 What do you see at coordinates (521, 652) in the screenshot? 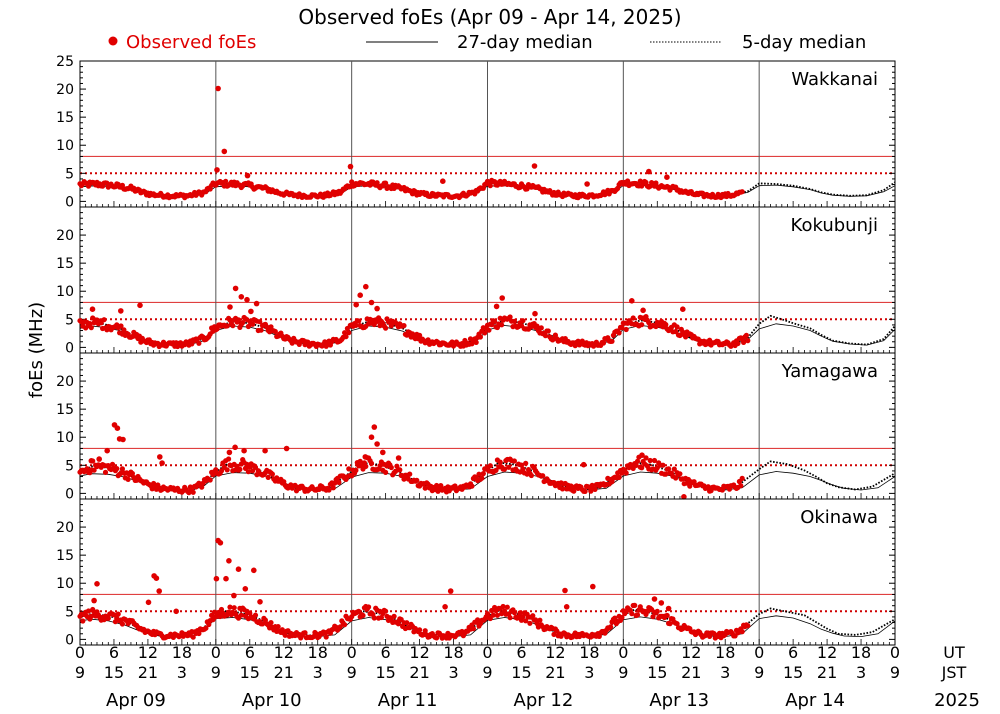
I see `ut-tick-label: 6` at bounding box center [521, 652].